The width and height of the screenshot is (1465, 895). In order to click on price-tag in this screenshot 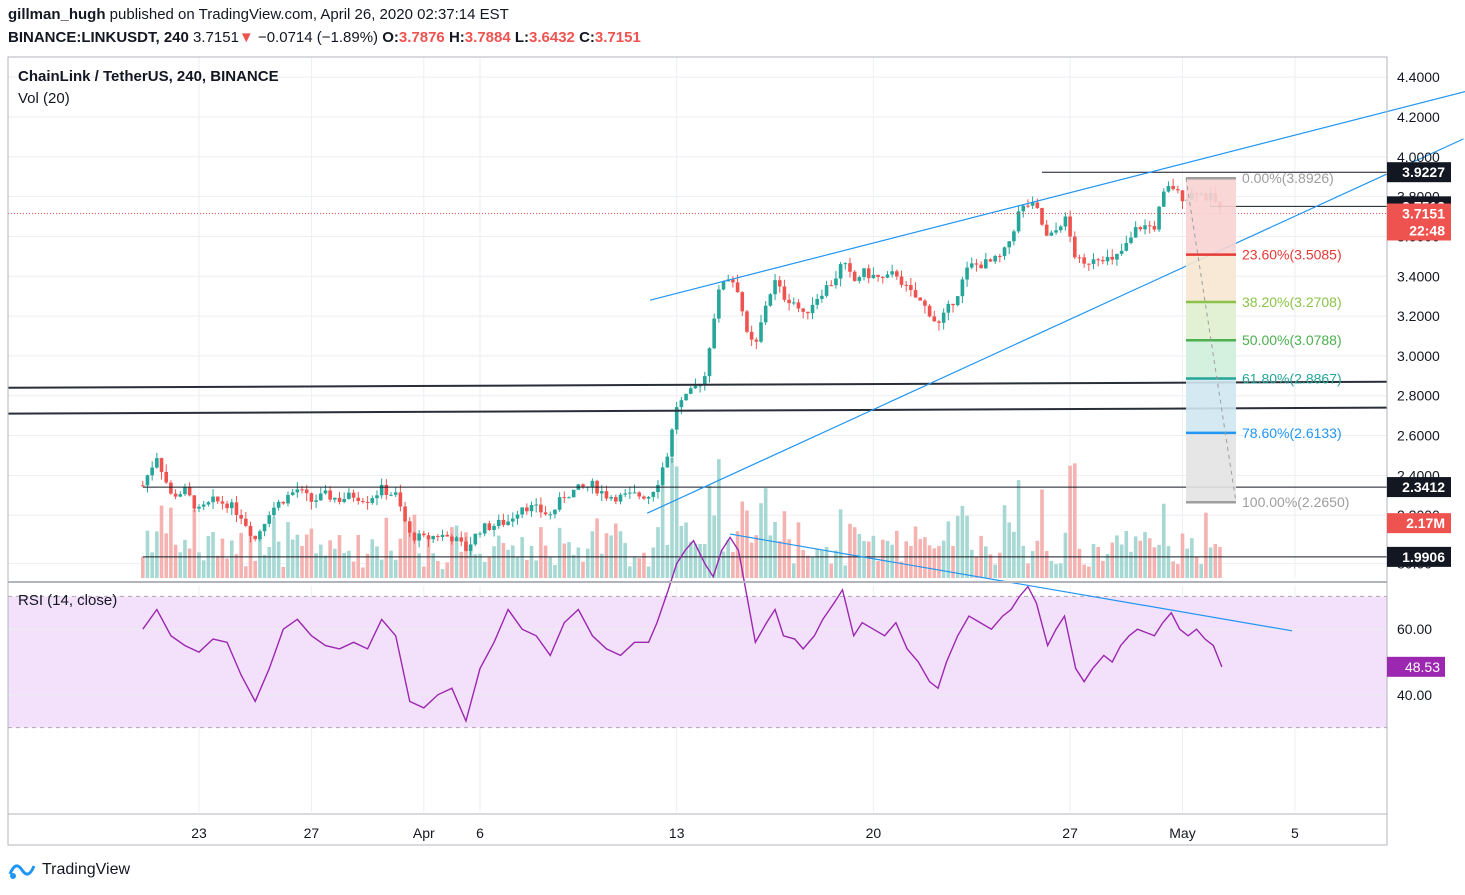, I will do `click(1419, 172)`.